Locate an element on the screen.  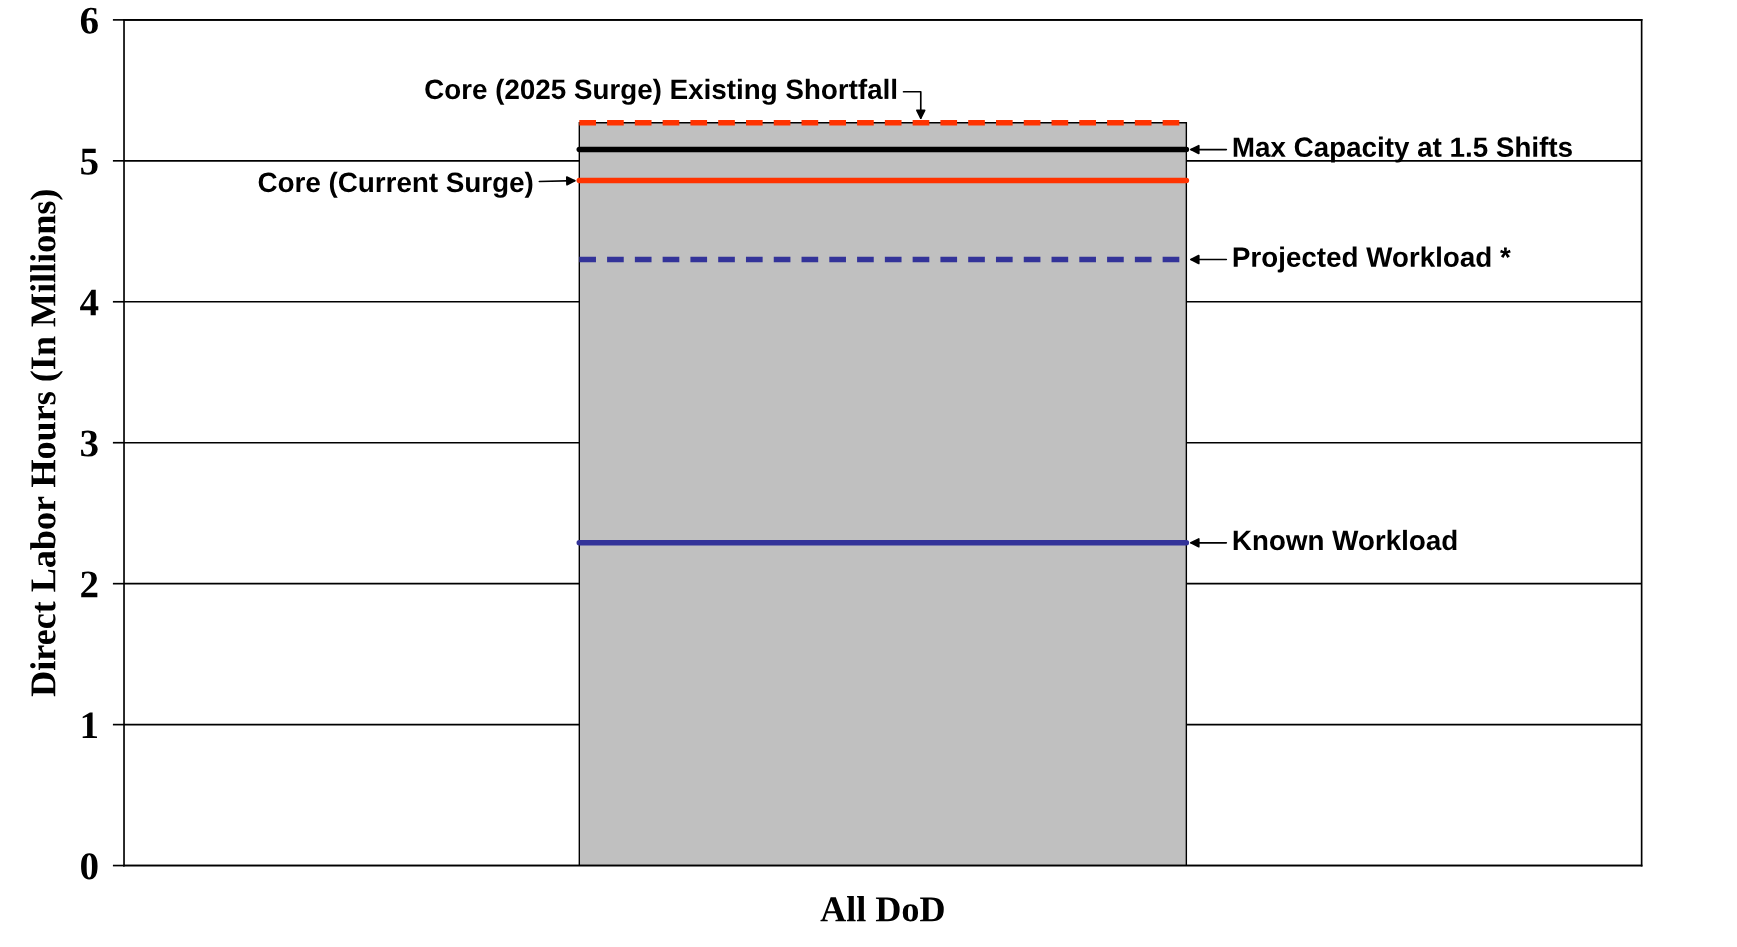
y-tick-label: 6 is located at coordinates (89, 20).